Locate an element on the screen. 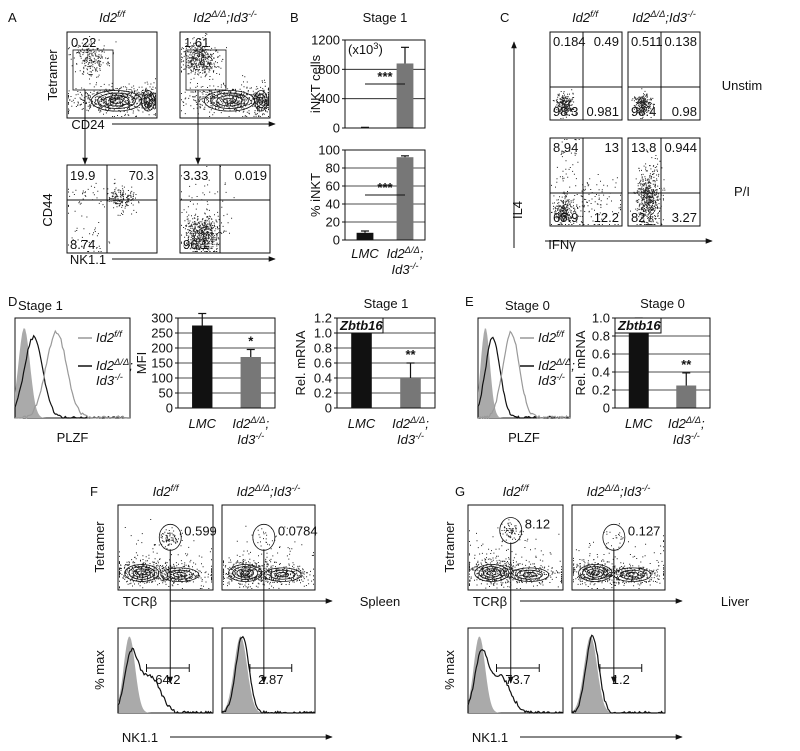  panel-letter: D is located at coordinates (12, 301).